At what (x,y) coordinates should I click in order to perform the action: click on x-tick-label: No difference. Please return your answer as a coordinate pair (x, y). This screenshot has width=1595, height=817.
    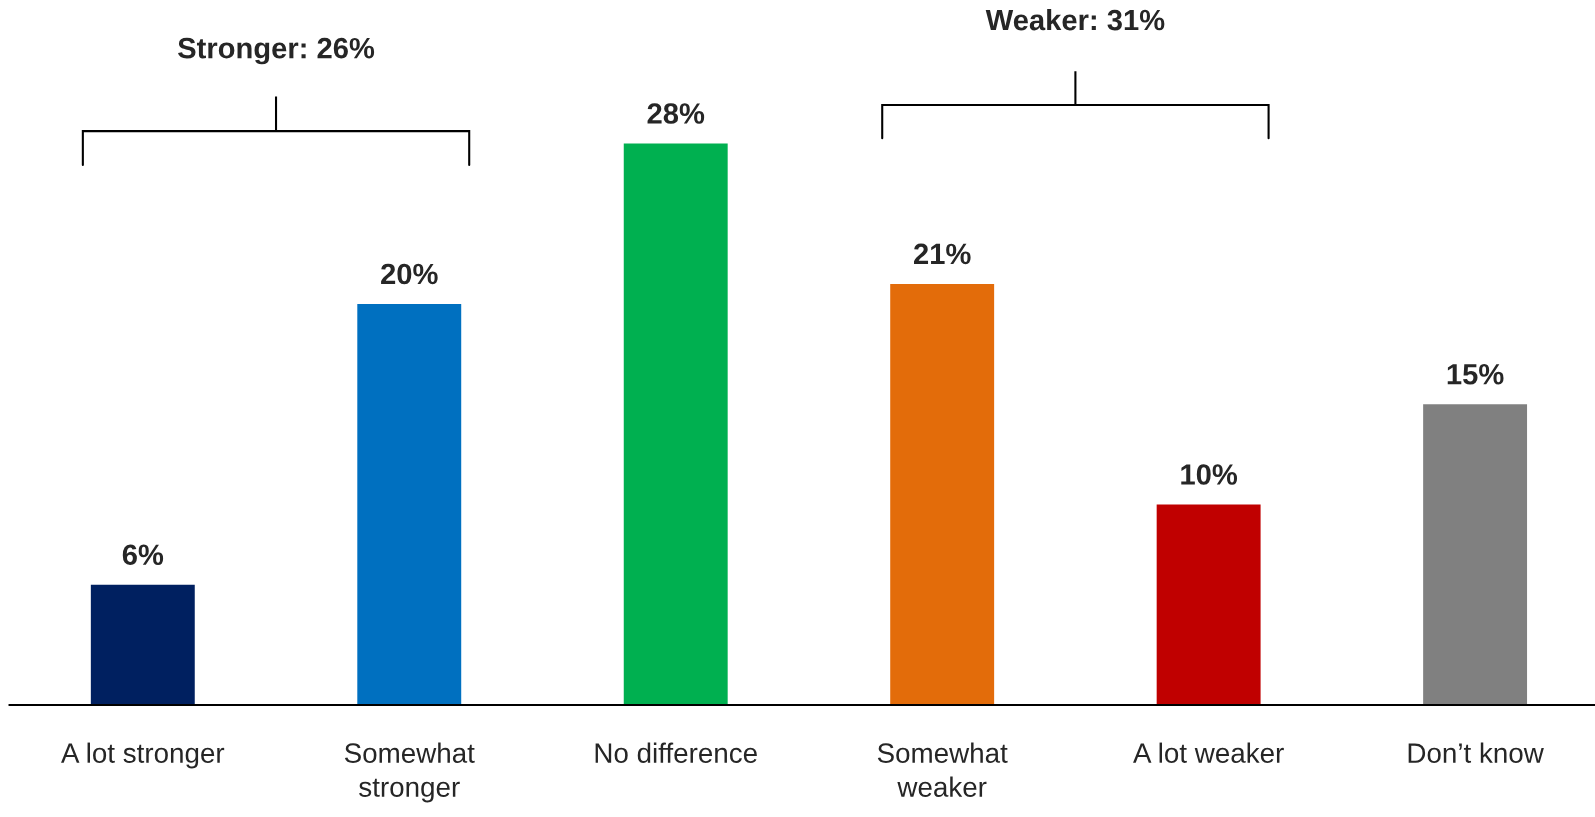
    Looking at the image, I should click on (676, 752).